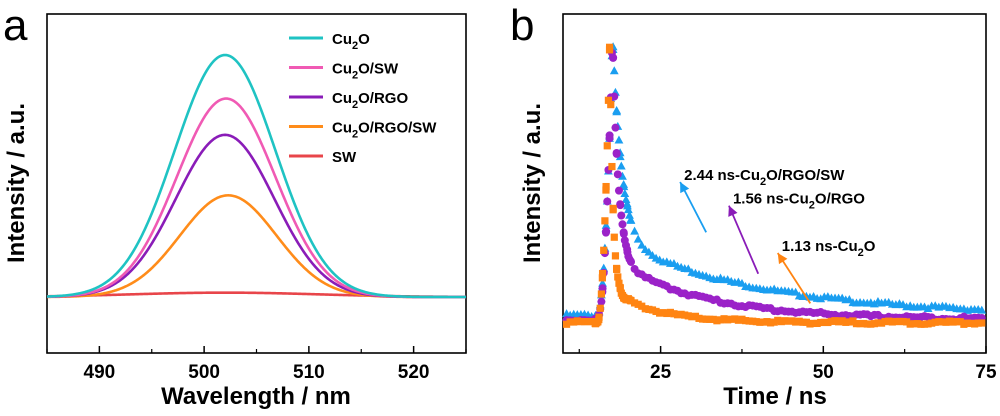 This screenshot has height=416, width=1000. Describe the element at coordinates (744, 240) in the screenshot. I see `annotation-arrow-line` at that location.